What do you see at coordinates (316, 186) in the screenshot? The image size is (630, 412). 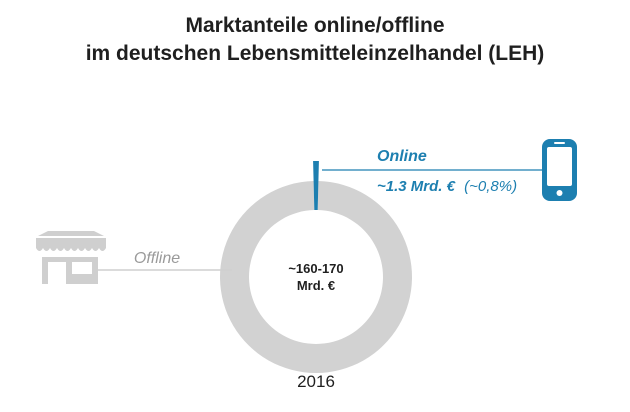 I see `donut-slice-online` at bounding box center [316, 186].